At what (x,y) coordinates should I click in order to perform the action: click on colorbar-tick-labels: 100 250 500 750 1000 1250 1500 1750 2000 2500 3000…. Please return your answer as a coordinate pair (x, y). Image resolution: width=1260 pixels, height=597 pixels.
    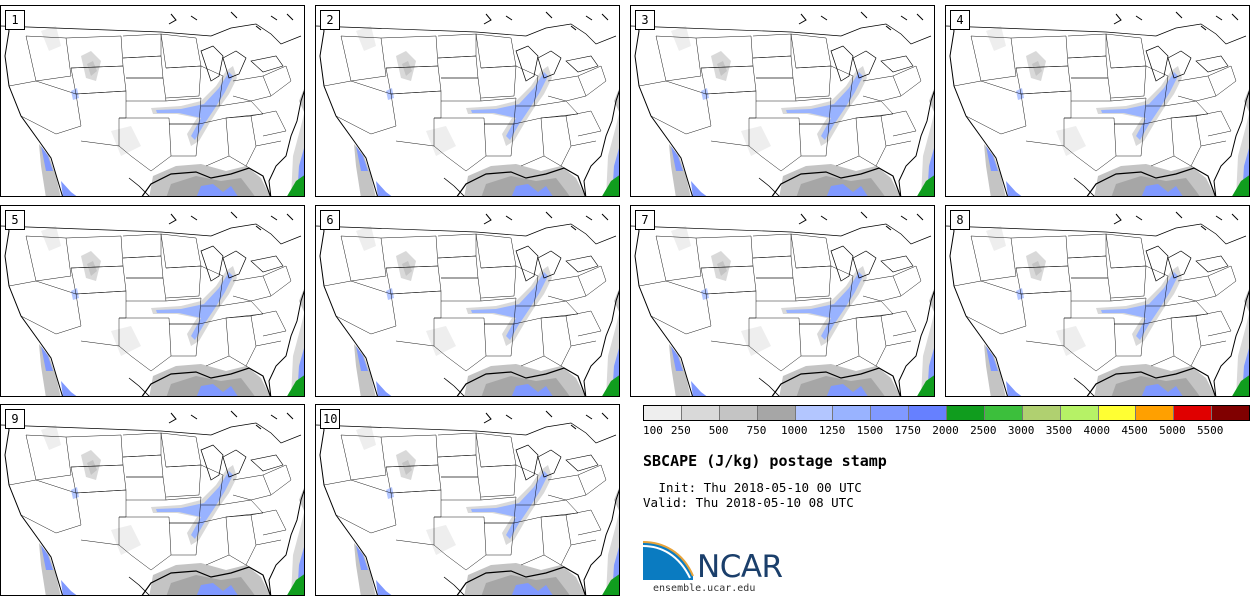
    Looking at the image, I should click on (945, 431).